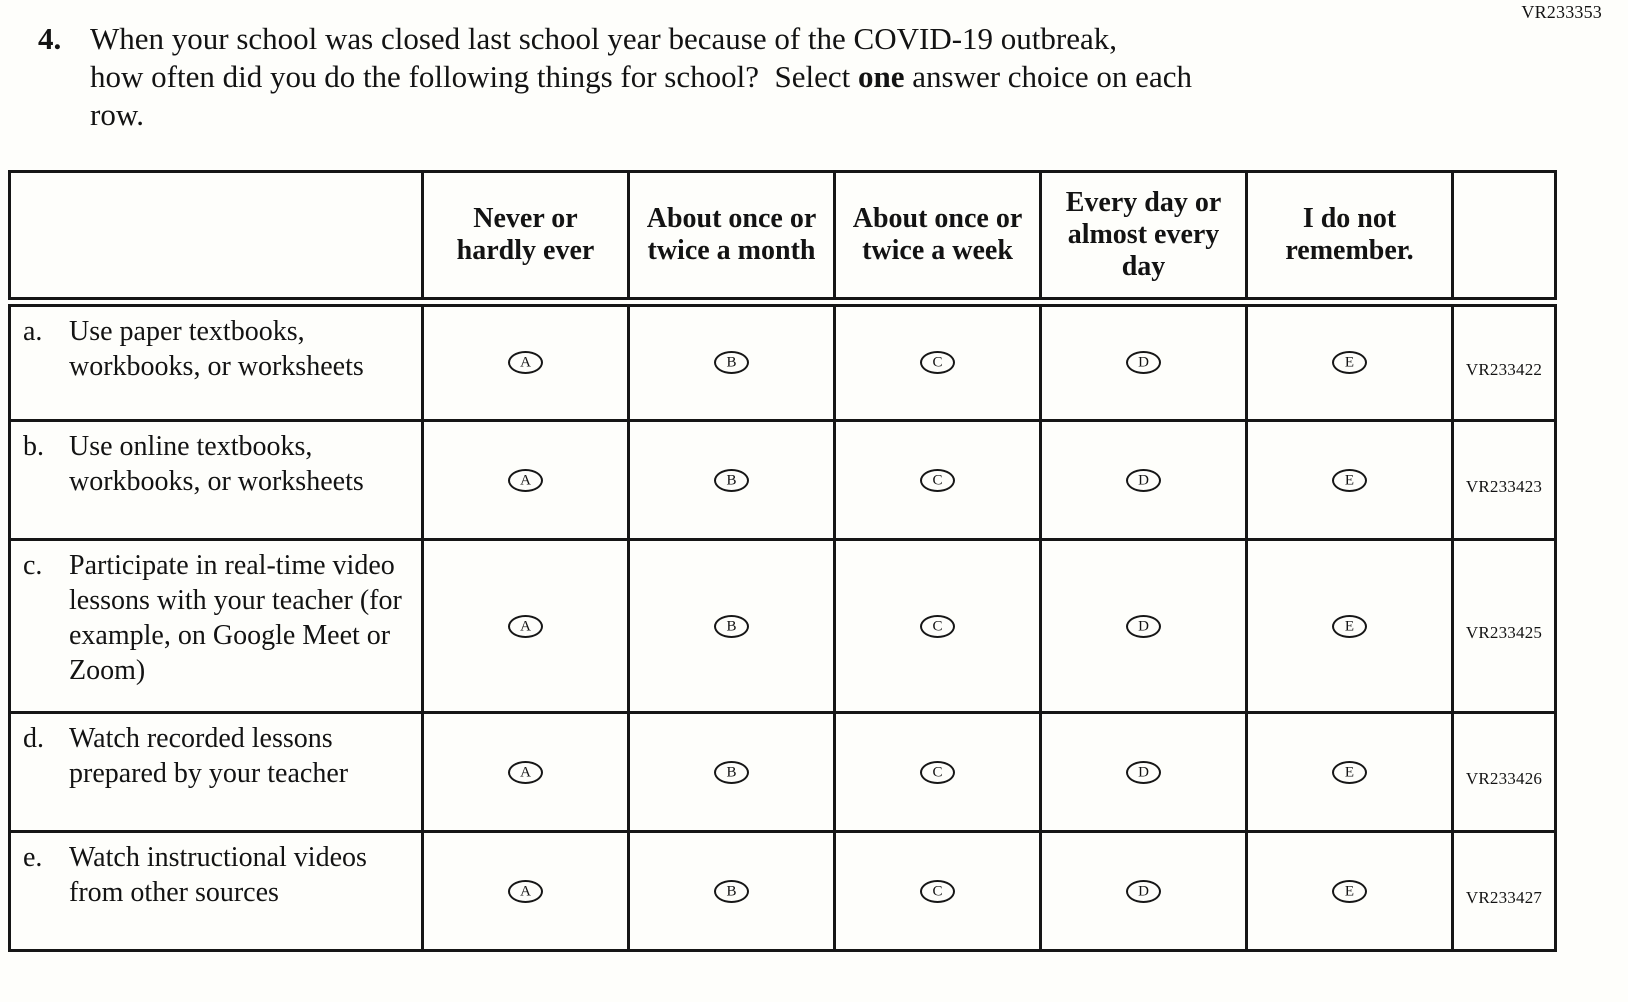 The width and height of the screenshot is (1628, 1002). Describe the element at coordinates (50, 38) in the screenshot. I see `question-number: 4.` at that location.